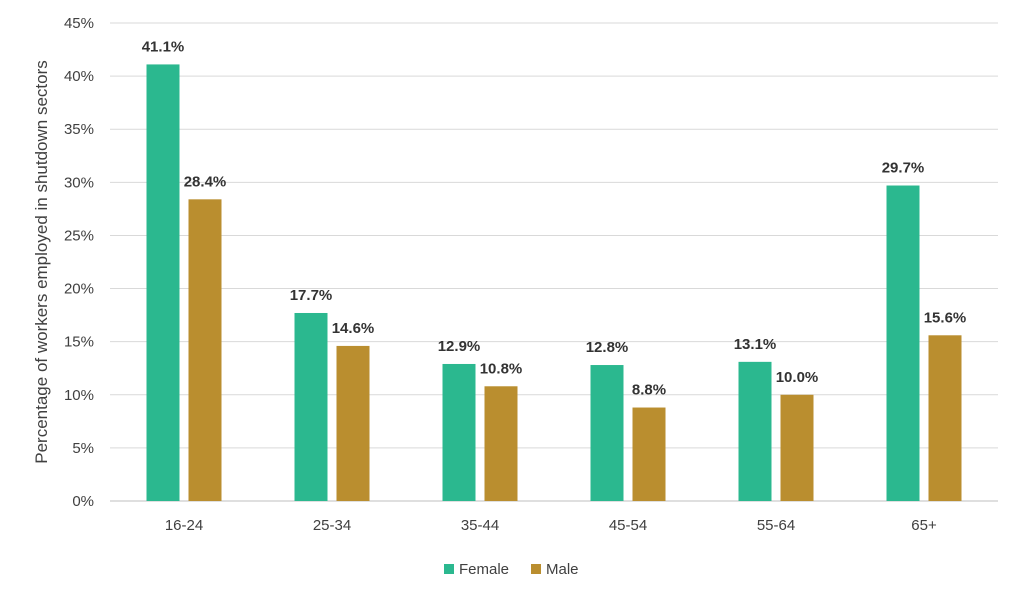 Image resolution: width=1023 pixels, height=605 pixels. What do you see at coordinates (903, 168) in the screenshot?
I see `data-label-female: 29.7%` at bounding box center [903, 168].